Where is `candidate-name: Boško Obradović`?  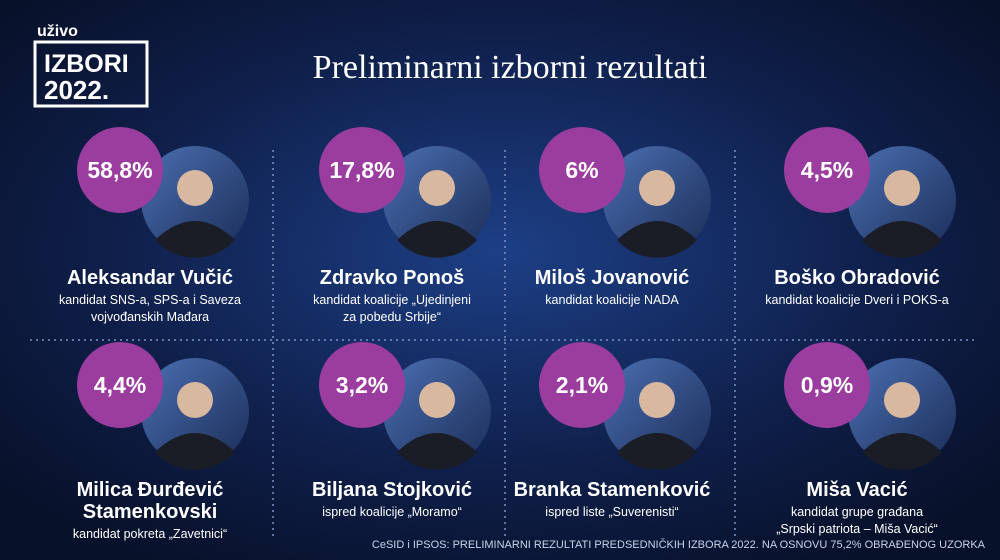
candidate-name: Boško Obradović is located at coordinates (857, 278).